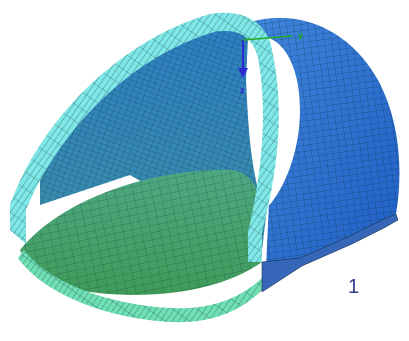 The height and width of the screenshot is (341, 409). I want to click on invert-rim, so click(140, 286).